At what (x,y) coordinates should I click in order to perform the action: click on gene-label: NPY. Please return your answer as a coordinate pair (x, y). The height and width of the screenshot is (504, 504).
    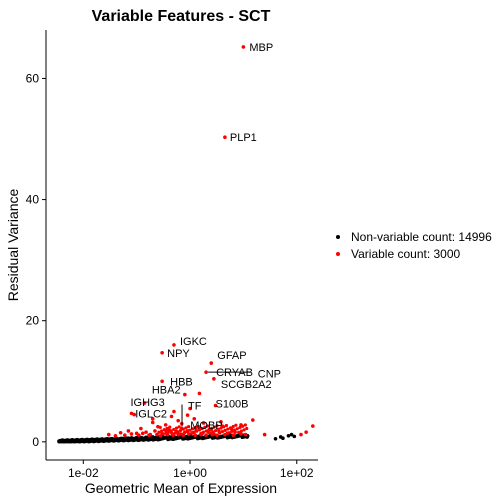
    Looking at the image, I should click on (178, 354).